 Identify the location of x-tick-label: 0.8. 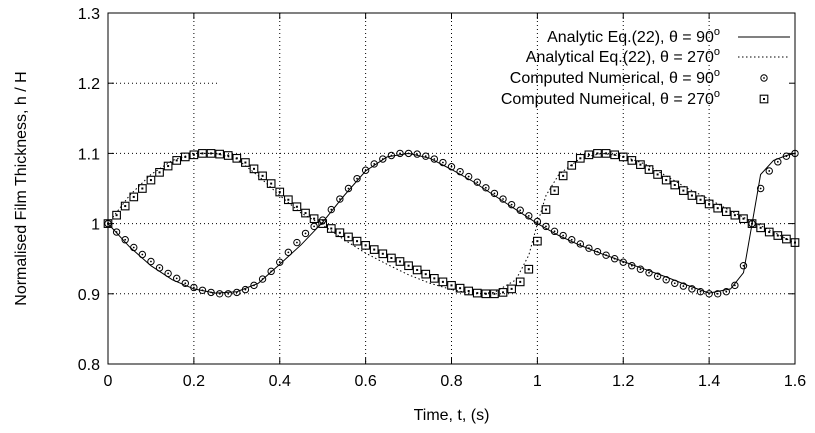
(451, 381).